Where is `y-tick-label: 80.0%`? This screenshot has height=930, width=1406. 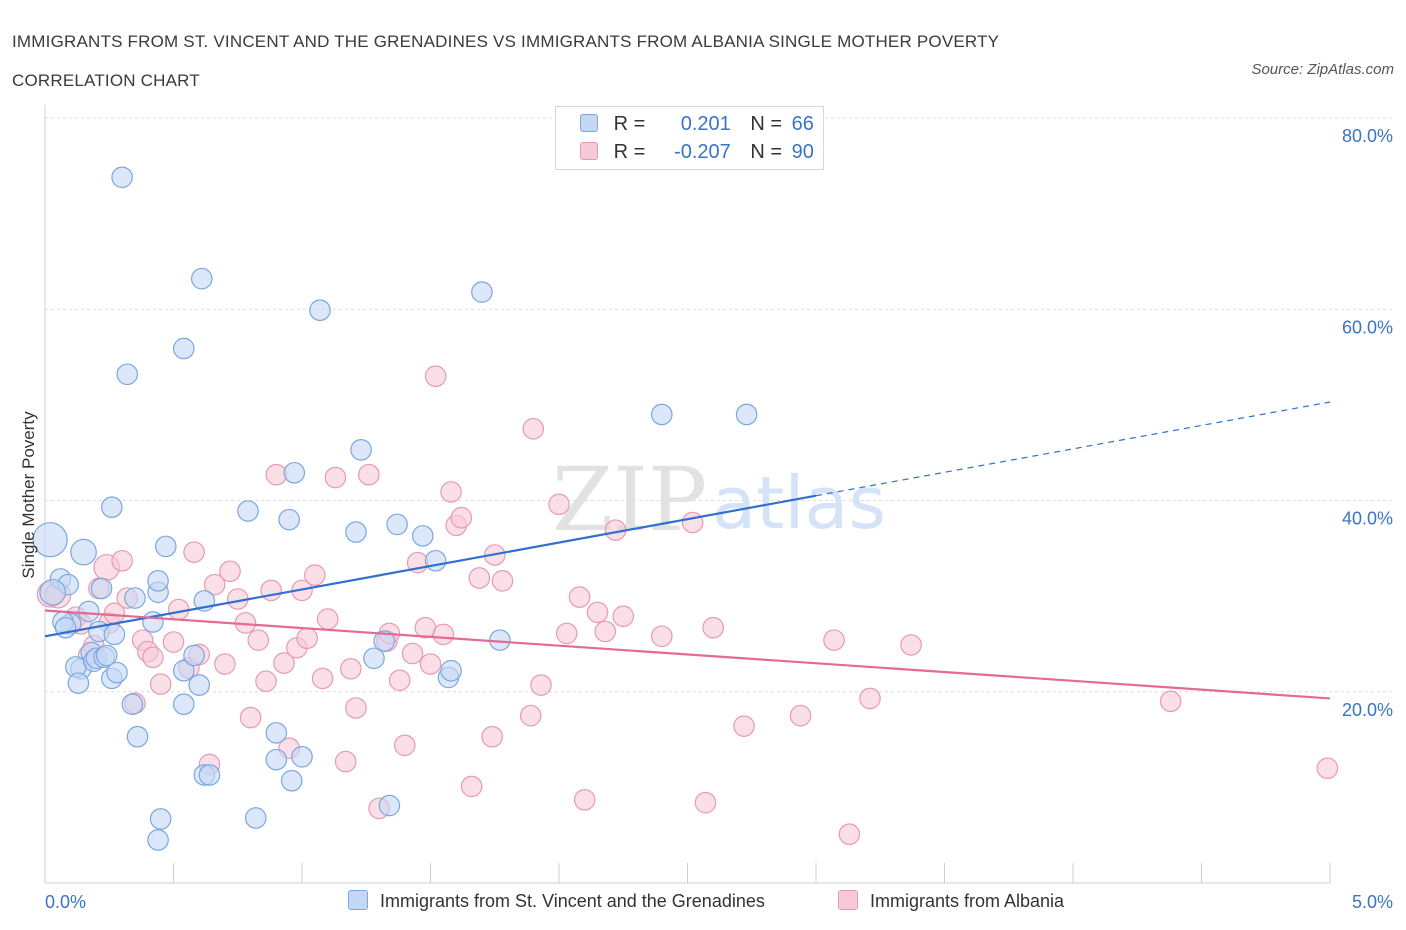
y-tick-label: 80.0% is located at coordinates (1367, 136).